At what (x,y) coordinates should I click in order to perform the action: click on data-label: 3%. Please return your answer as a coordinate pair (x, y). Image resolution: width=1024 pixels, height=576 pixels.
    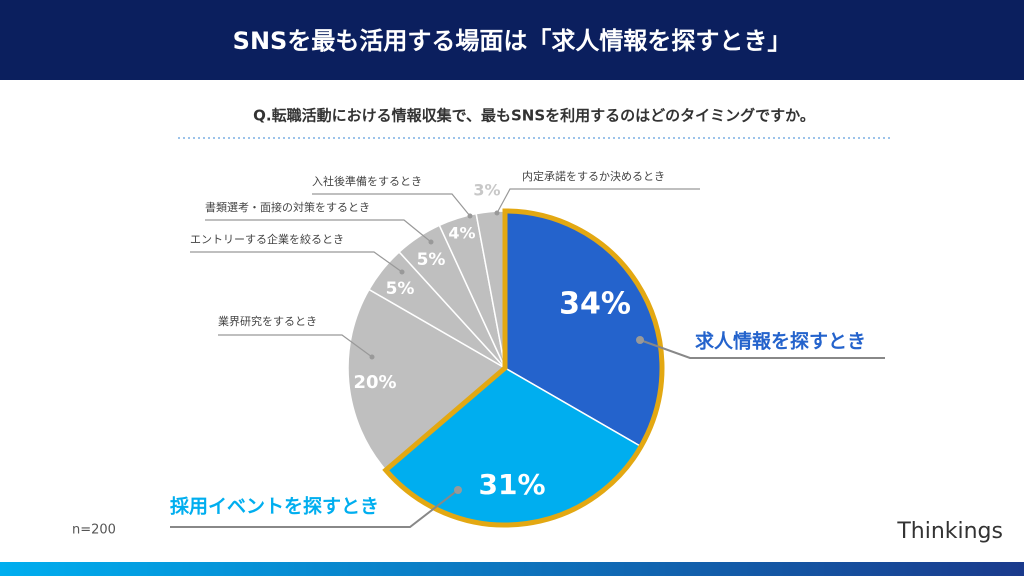
    Looking at the image, I should click on (486, 190).